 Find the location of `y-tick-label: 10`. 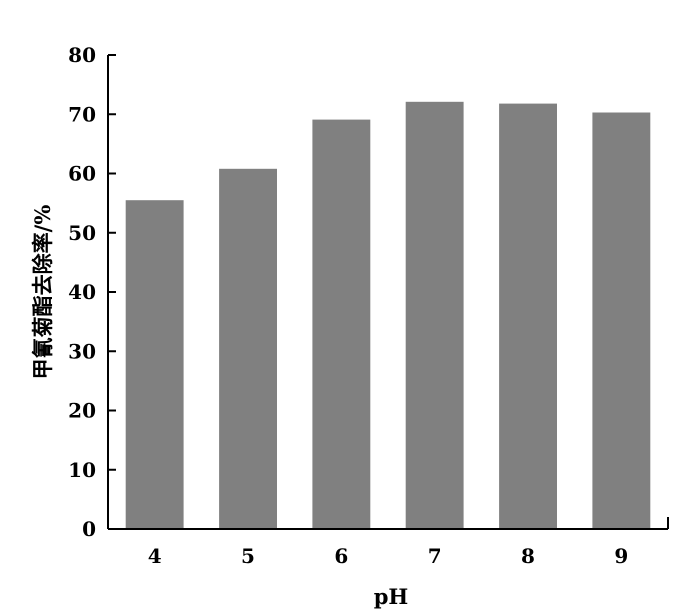

y-tick-label: 10 is located at coordinates (82, 470).